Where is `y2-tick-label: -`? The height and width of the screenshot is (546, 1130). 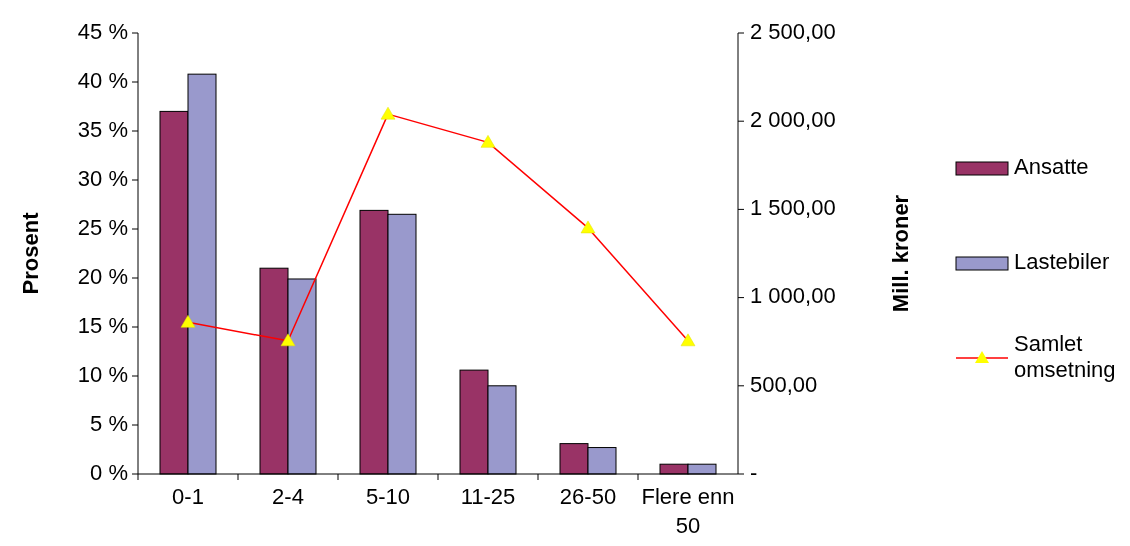 y2-tick-label: - is located at coordinates (754, 472).